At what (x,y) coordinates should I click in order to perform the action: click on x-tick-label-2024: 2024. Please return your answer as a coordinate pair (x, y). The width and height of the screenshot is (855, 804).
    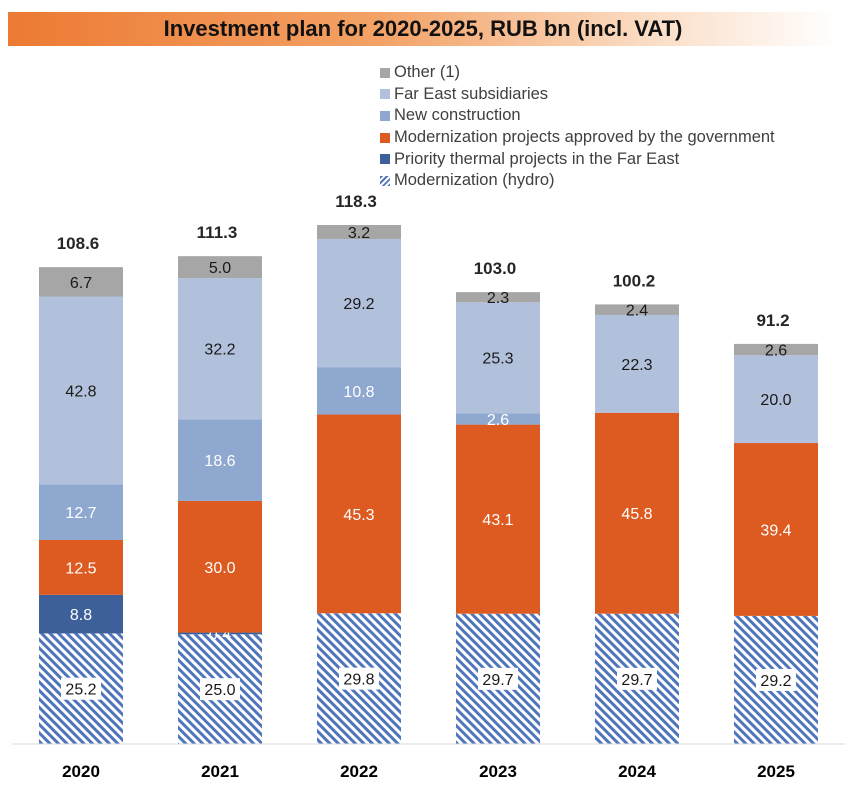
    Looking at the image, I should click on (637, 771).